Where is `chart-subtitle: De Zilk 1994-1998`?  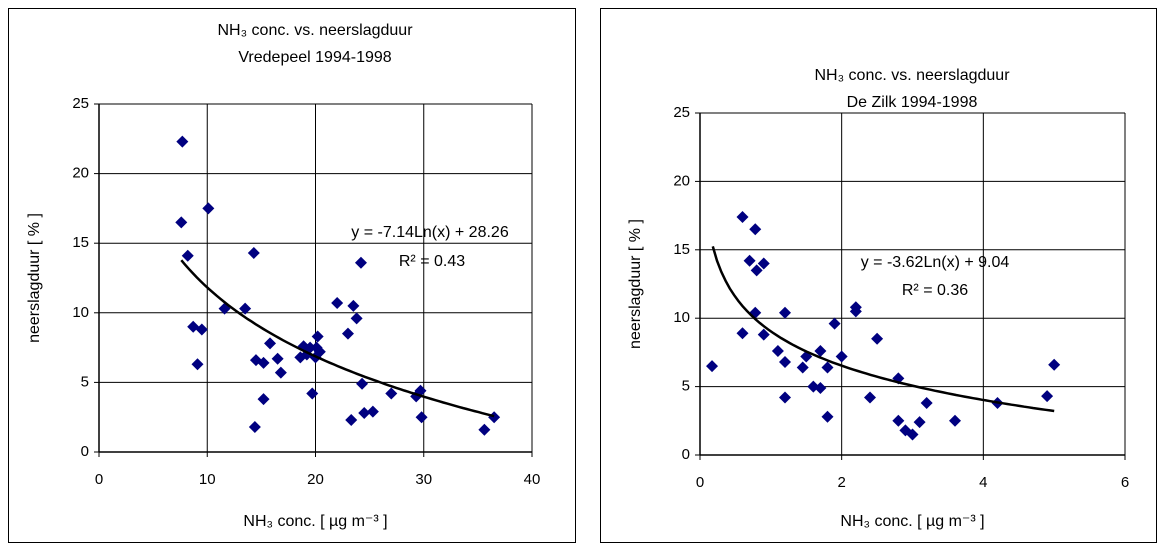 chart-subtitle: De Zilk 1994-1998 is located at coordinates (912, 102).